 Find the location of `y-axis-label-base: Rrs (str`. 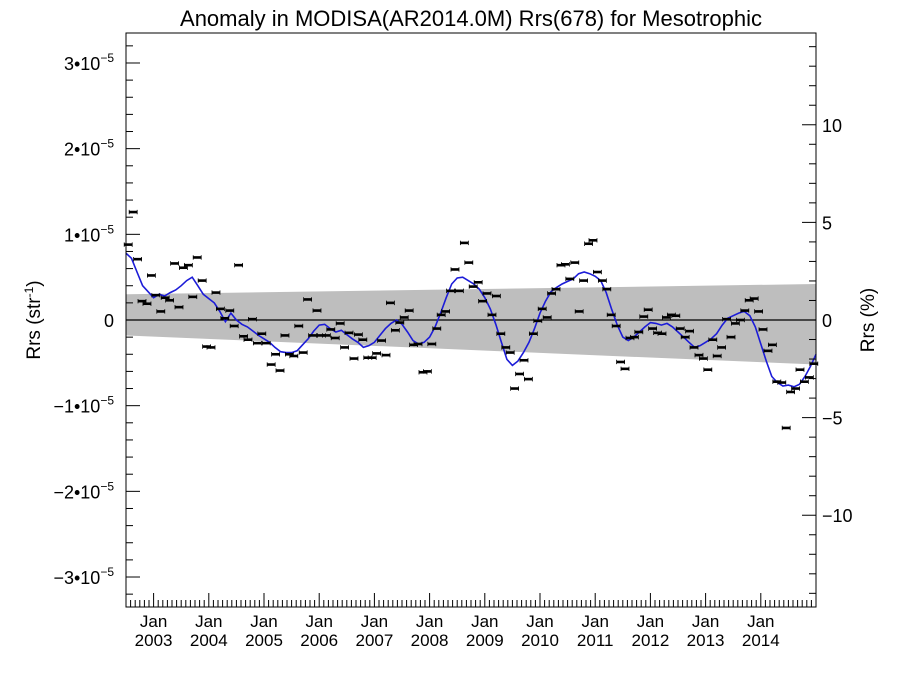

y-axis-label-base: Rrs (str is located at coordinates (34, 328).